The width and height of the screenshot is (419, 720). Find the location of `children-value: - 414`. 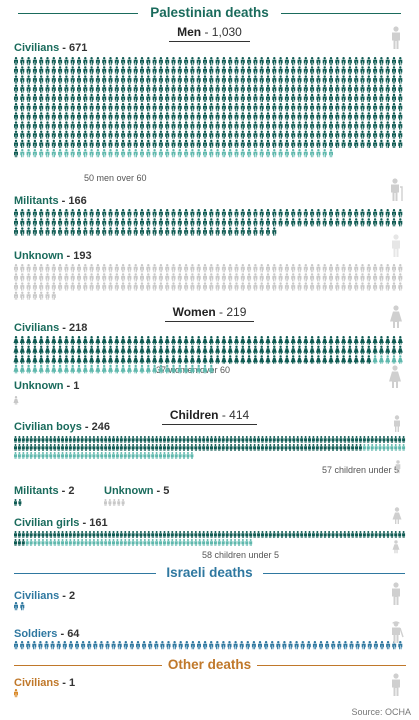

children-value: - 414 is located at coordinates (234, 415).